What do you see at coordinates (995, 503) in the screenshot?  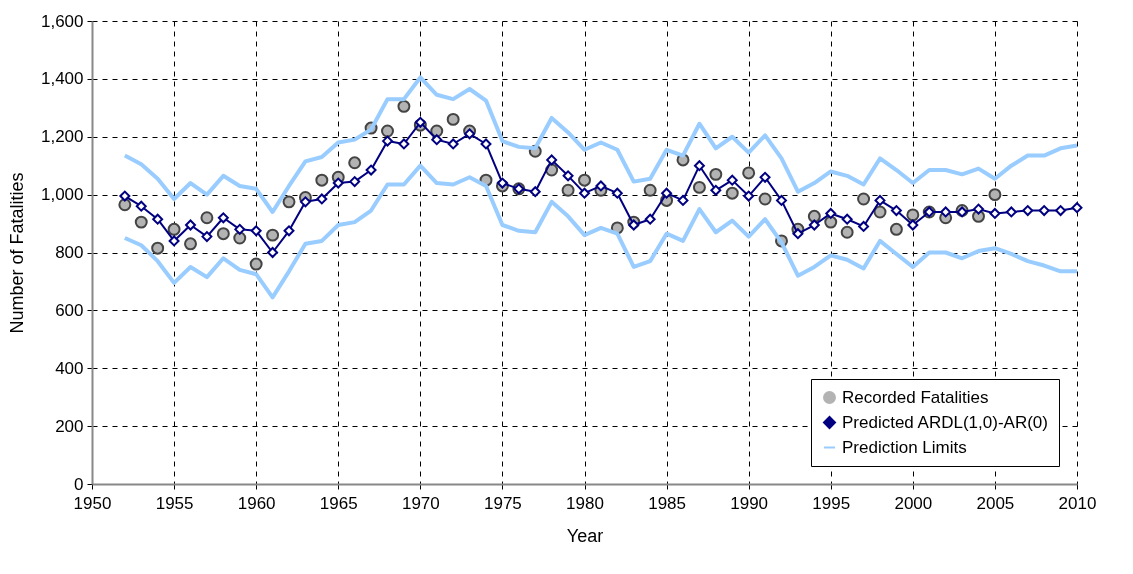 I see `x-tick-label: 2005` at bounding box center [995, 503].